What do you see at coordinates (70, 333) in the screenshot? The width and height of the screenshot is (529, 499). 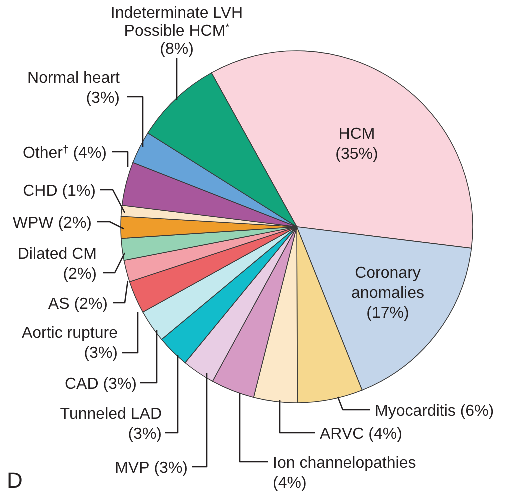 I see `slice-label: Aortic rupture` at bounding box center [70, 333].